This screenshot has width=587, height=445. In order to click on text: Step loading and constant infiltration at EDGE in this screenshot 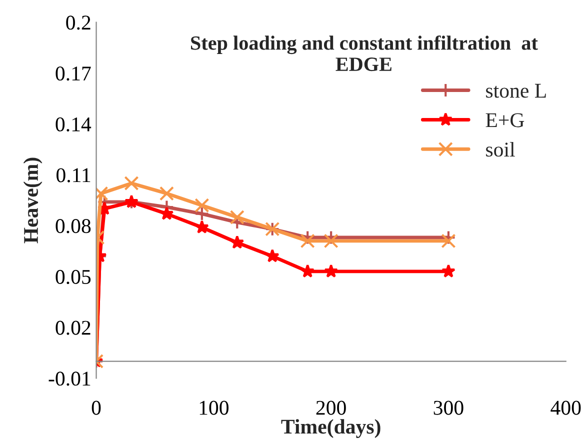, I will do `click(364, 53)`.